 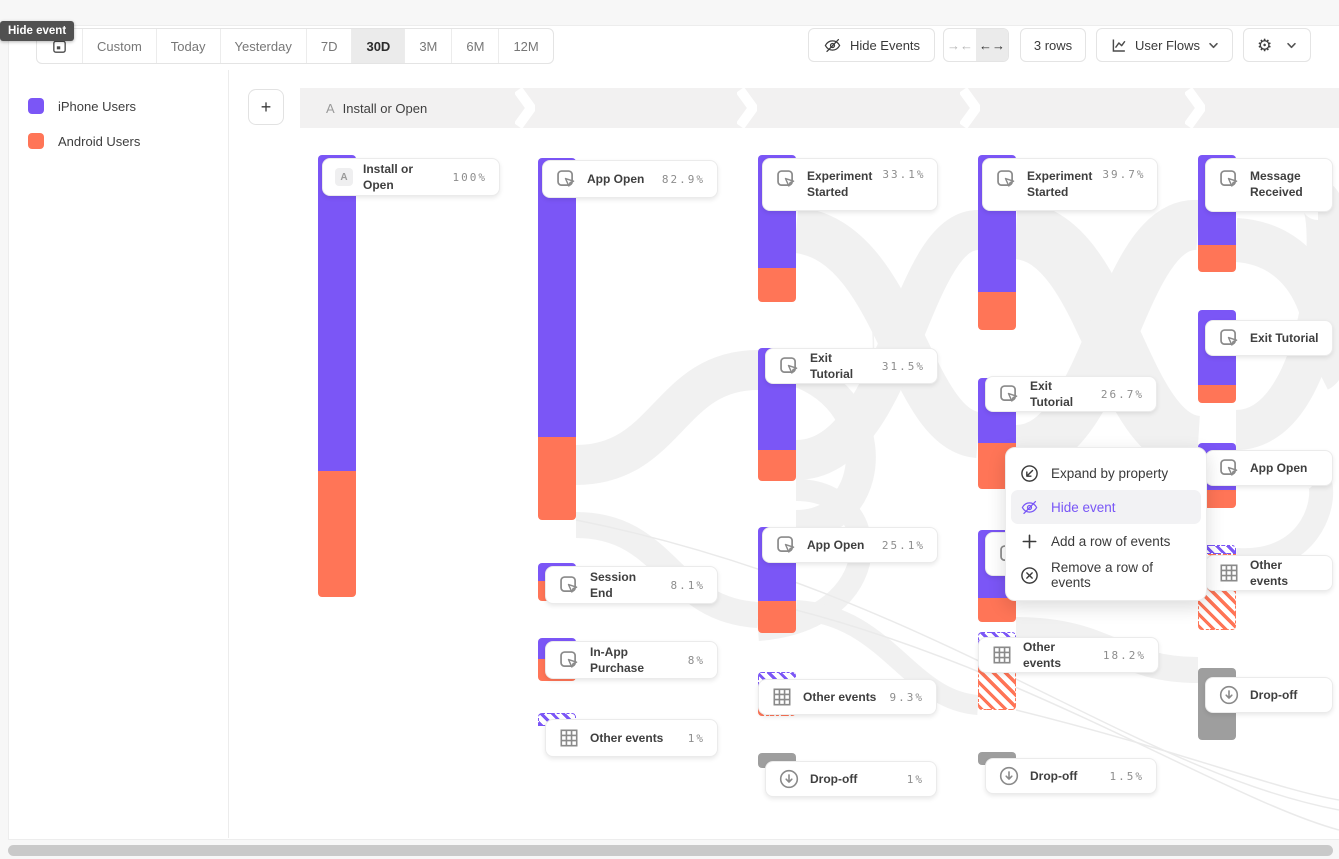 I want to click on flow-node-other-events-3: Other events 18.2%, so click(x=1068, y=655).